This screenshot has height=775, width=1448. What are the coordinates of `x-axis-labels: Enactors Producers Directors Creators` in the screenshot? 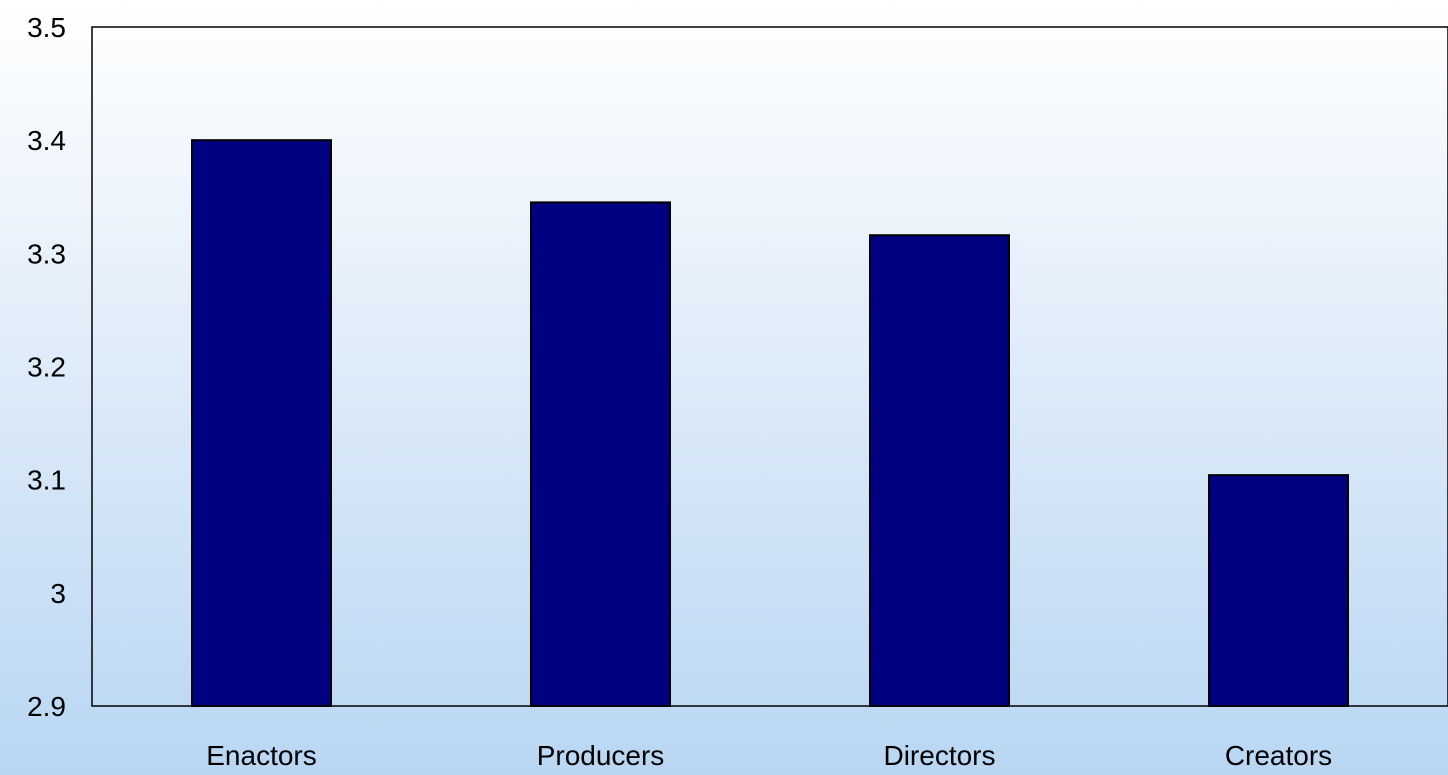 It's located at (769, 755).